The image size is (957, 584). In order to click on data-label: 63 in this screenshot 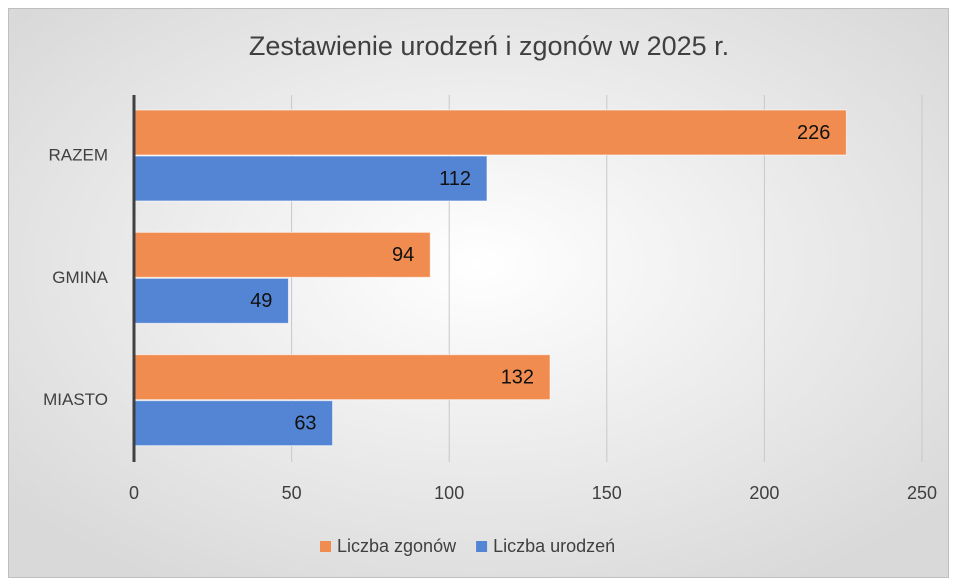, I will do `click(305, 423)`.